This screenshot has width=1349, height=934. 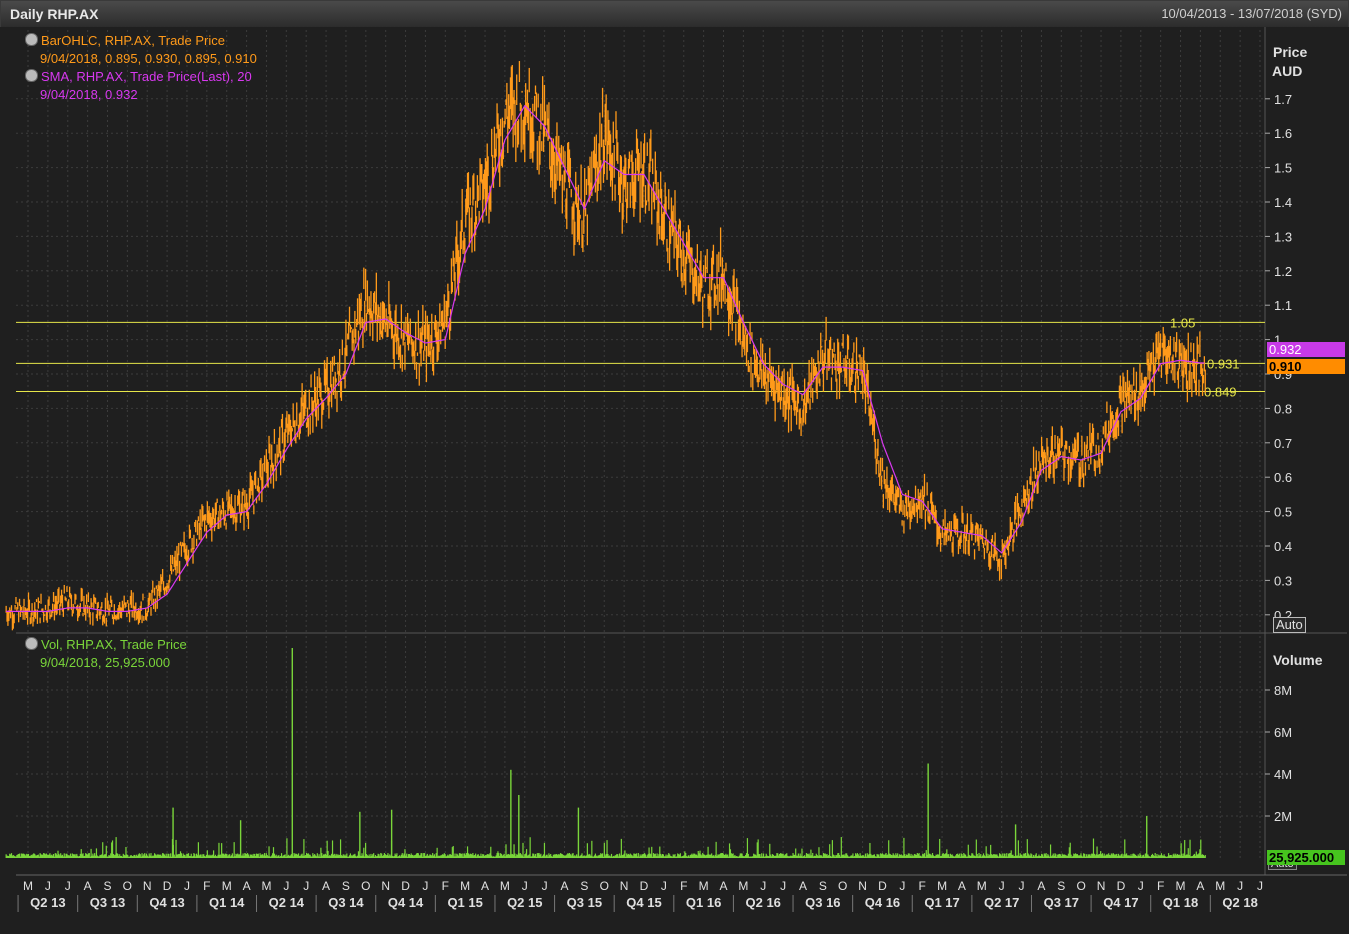 What do you see at coordinates (1277, 340) in the screenshot?
I see `y-tick-label: 1` at bounding box center [1277, 340].